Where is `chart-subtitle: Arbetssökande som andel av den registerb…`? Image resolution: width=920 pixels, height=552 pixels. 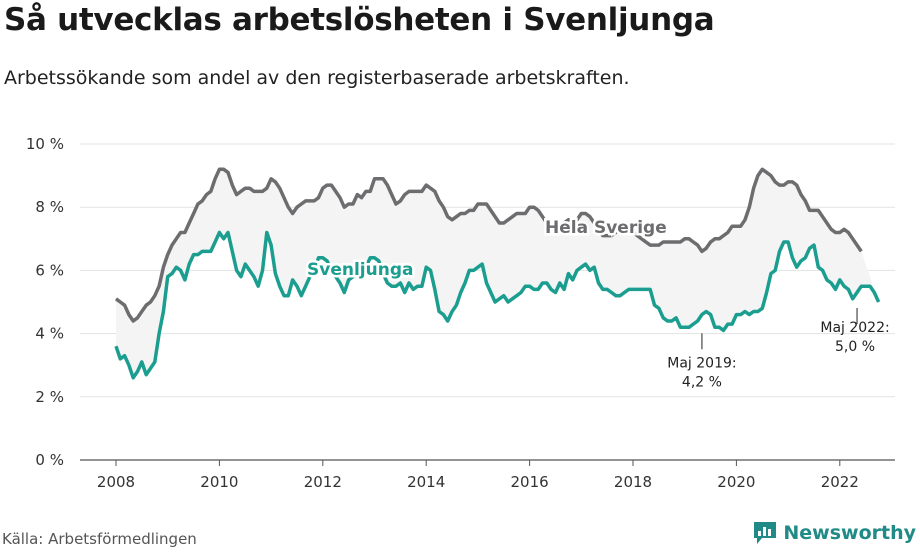
chart-subtitle: Arbetssökande som andel av den registerb… is located at coordinates (317, 78).